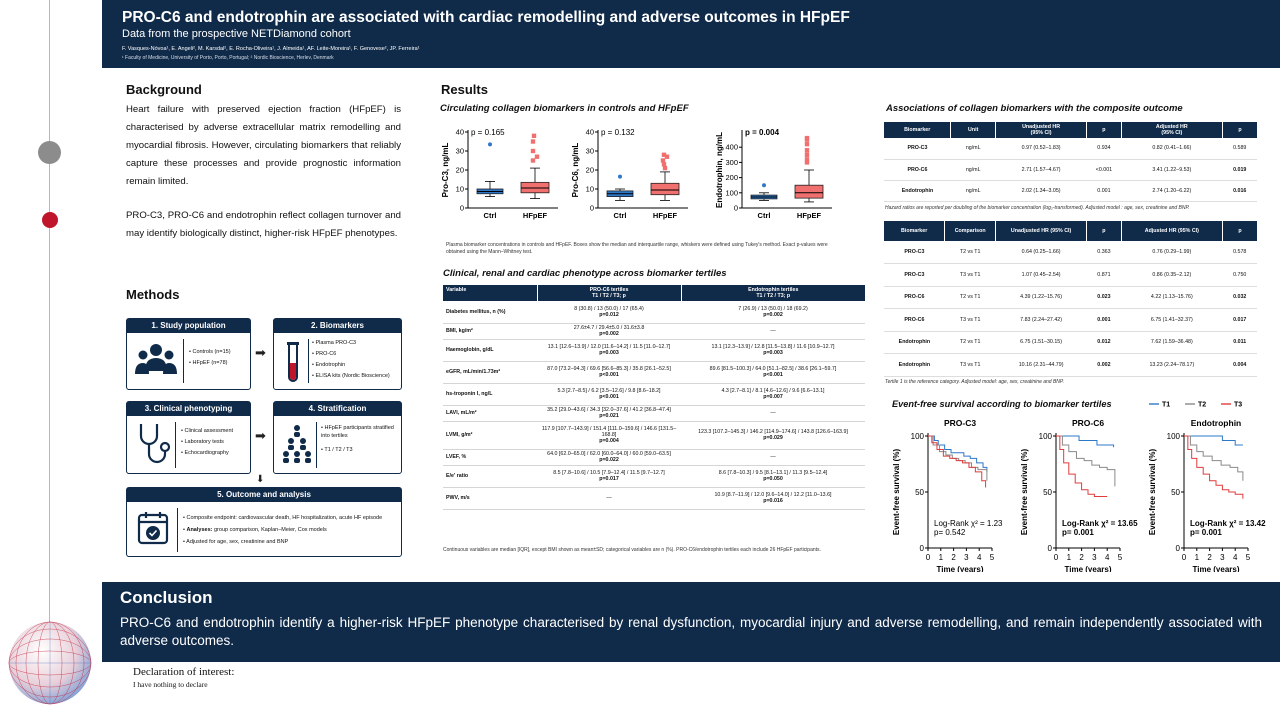  I want to click on table-cell-biomarker: Endotrophin, so click(914, 342).